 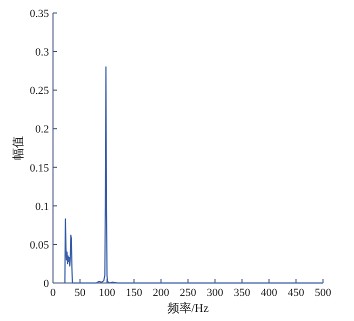 I want to click on x-tick-label: 350, so click(x=242, y=293).